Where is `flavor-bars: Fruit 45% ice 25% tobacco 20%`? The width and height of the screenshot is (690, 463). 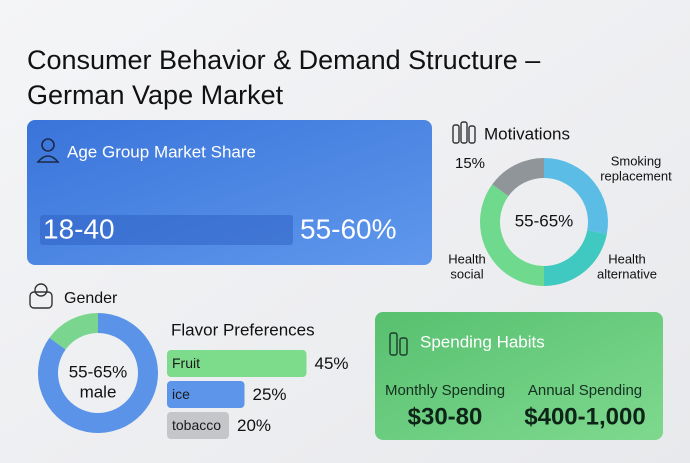
flavor-bars: Fruit 45% ice 25% tobacco 20% is located at coordinates (258, 394).